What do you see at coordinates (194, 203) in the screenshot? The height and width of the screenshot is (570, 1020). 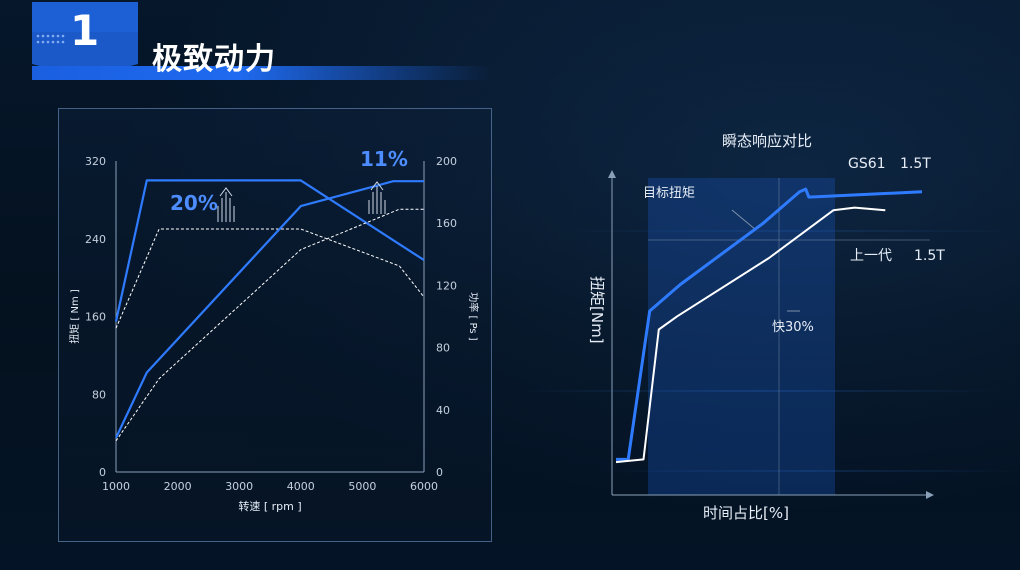 I see `torque-gain-label: 20%` at bounding box center [194, 203].